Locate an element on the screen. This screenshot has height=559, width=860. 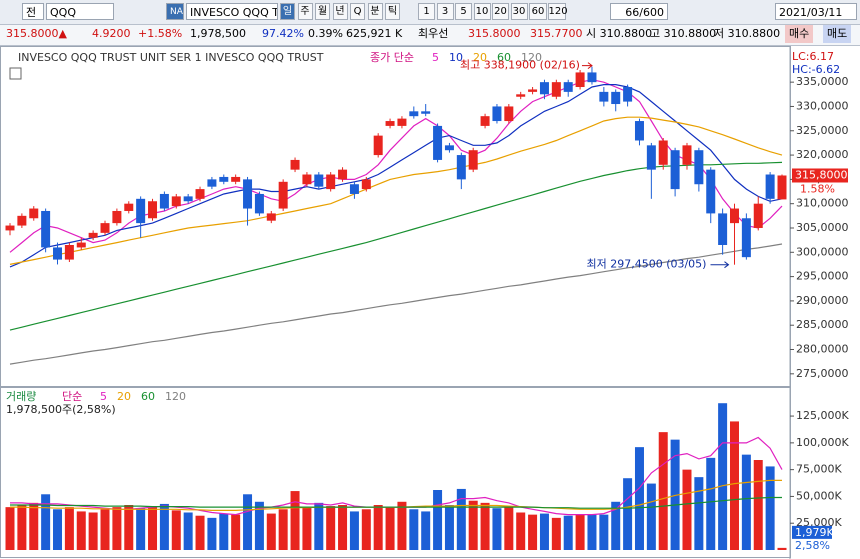
turnover: 0.39% is located at coordinates (325, 33).